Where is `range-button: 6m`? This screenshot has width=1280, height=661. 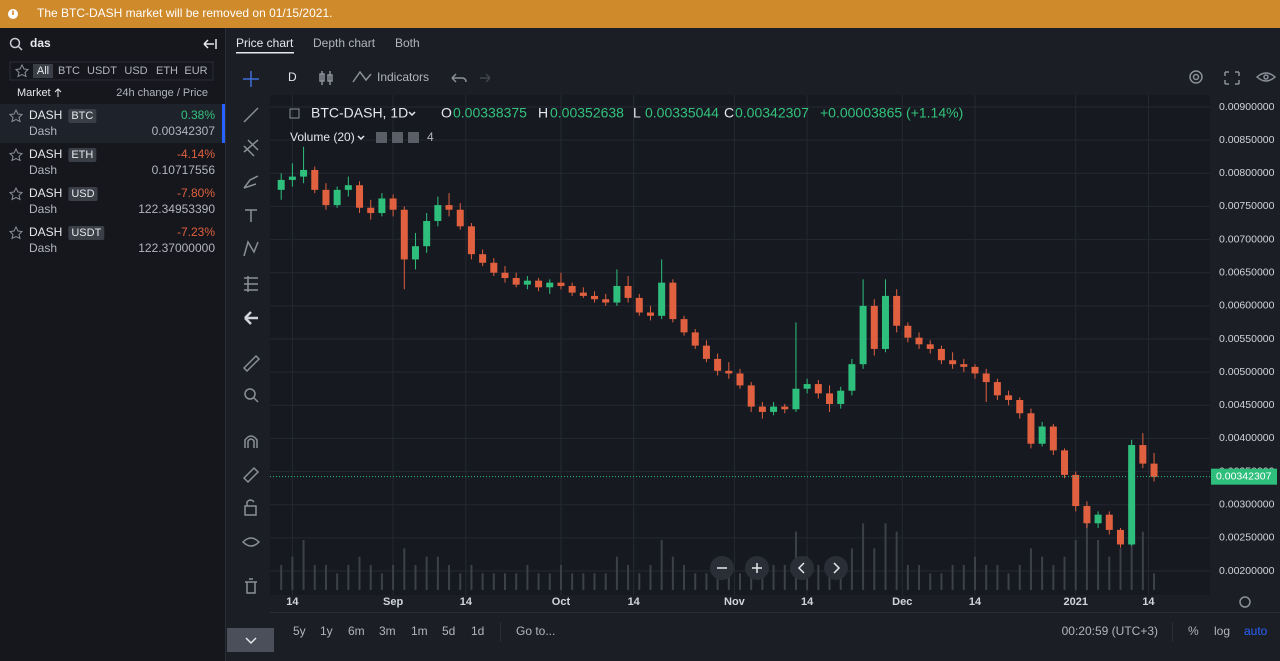 range-button: 6m is located at coordinates (356, 631).